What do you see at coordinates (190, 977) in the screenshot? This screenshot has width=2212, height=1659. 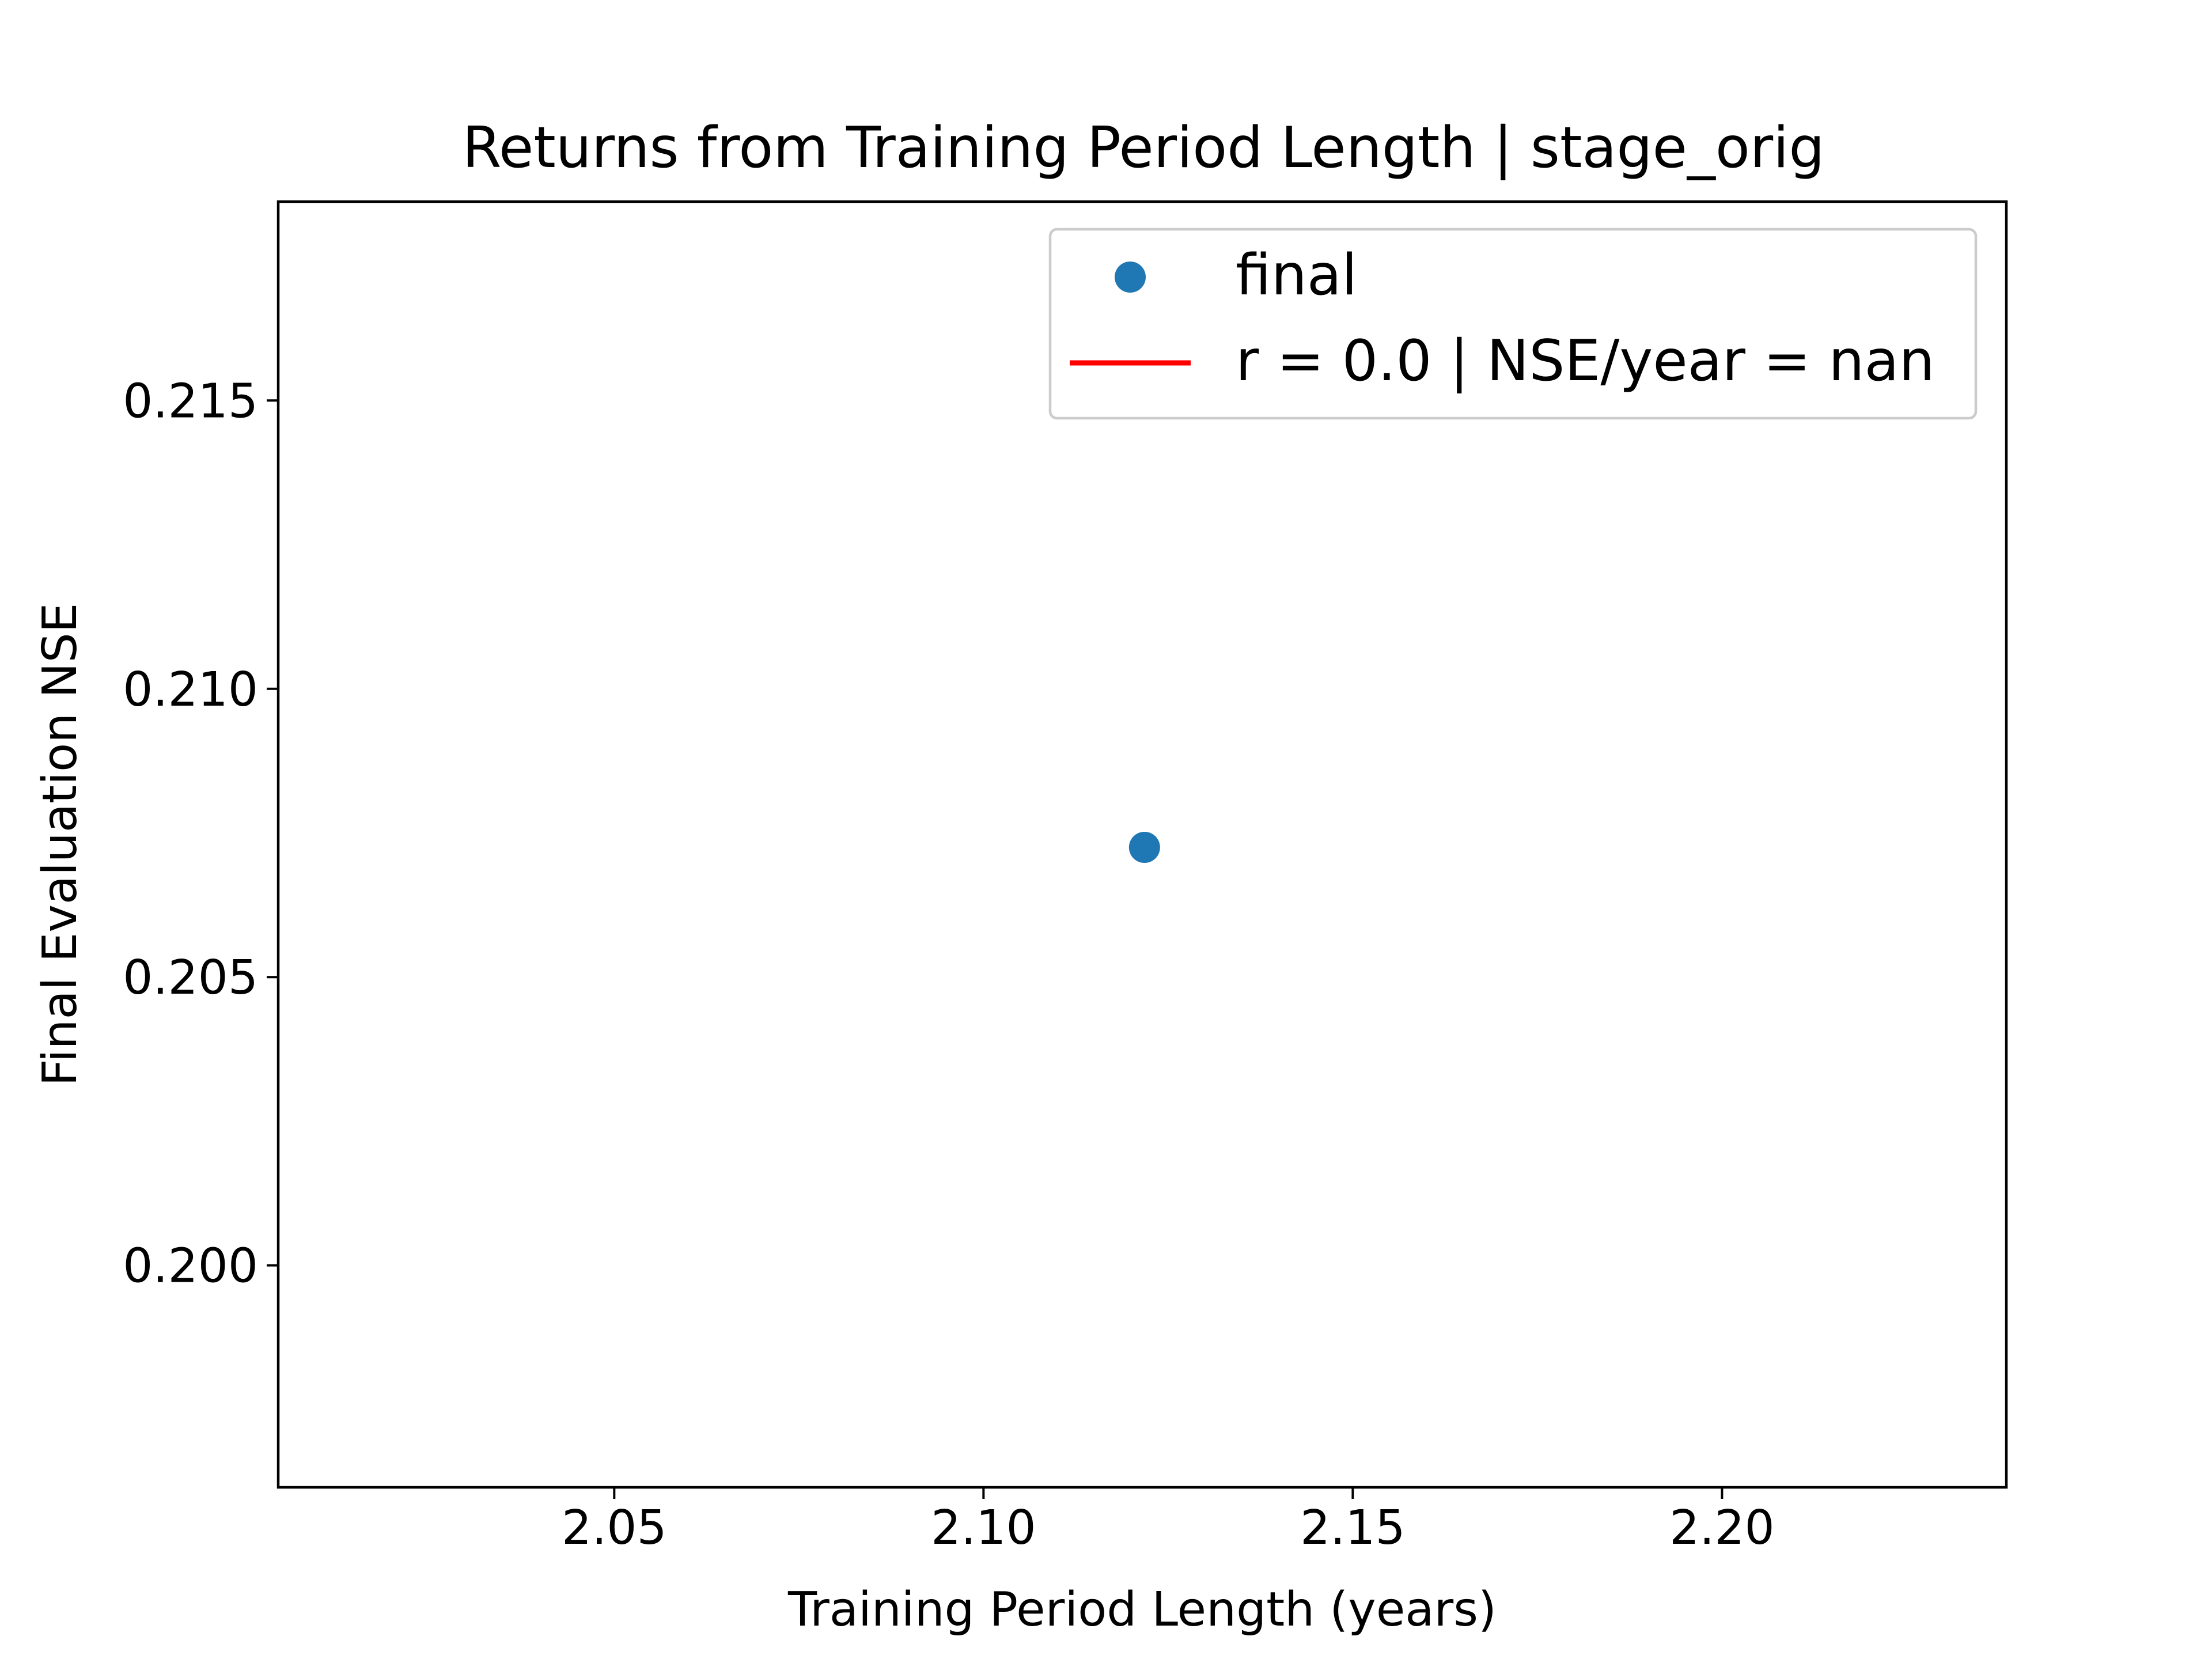 I see `y-tick-label: 0.205` at bounding box center [190, 977].